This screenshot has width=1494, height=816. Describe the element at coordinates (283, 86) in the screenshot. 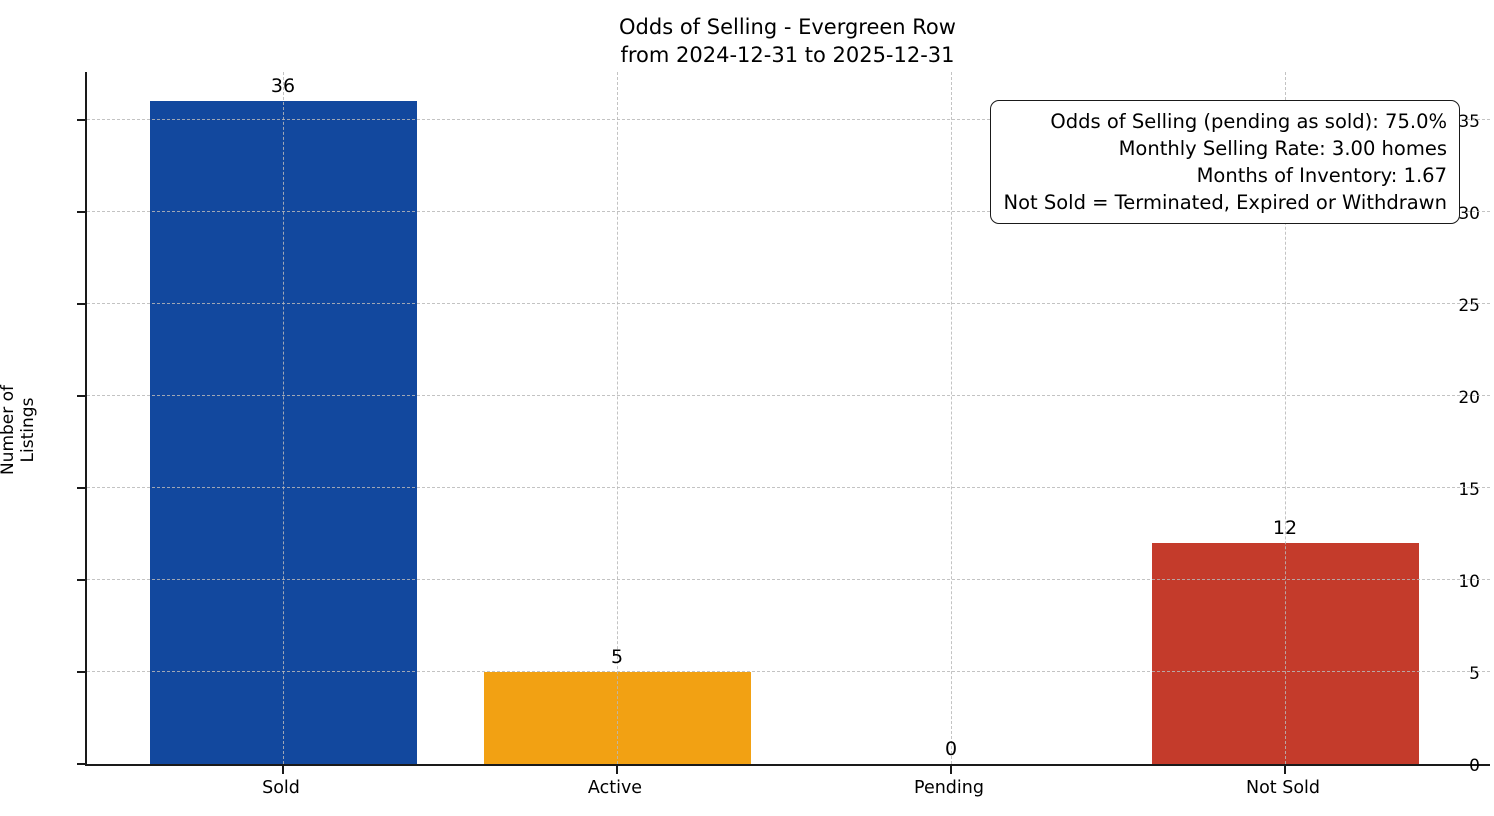

I see `bar-value-label: 36` at that location.